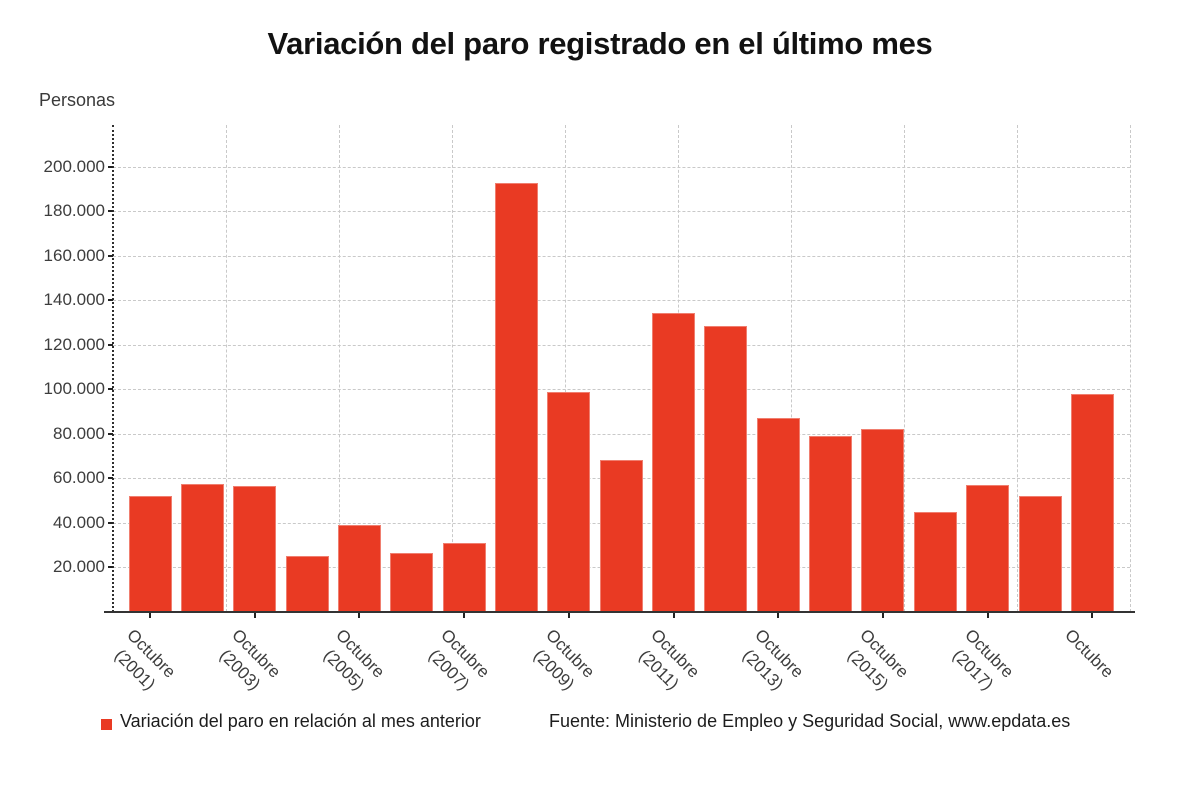 Image resolution: width=1200 pixels, height=808 pixels. Describe the element at coordinates (983, 659) in the screenshot. I see `x-axis-tick-label: Octubre (2017)` at that location.